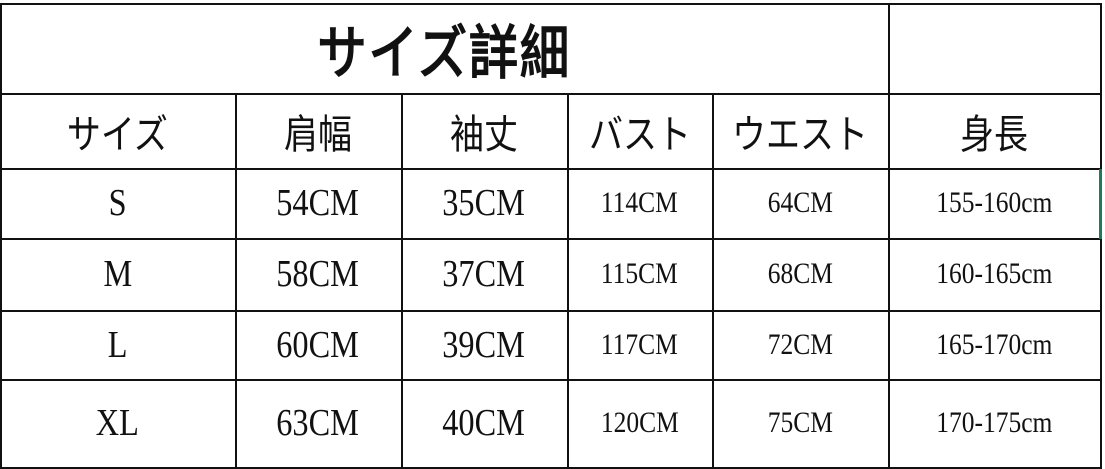  I want to click on table-cell-text: 117CM, so click(639, 344).